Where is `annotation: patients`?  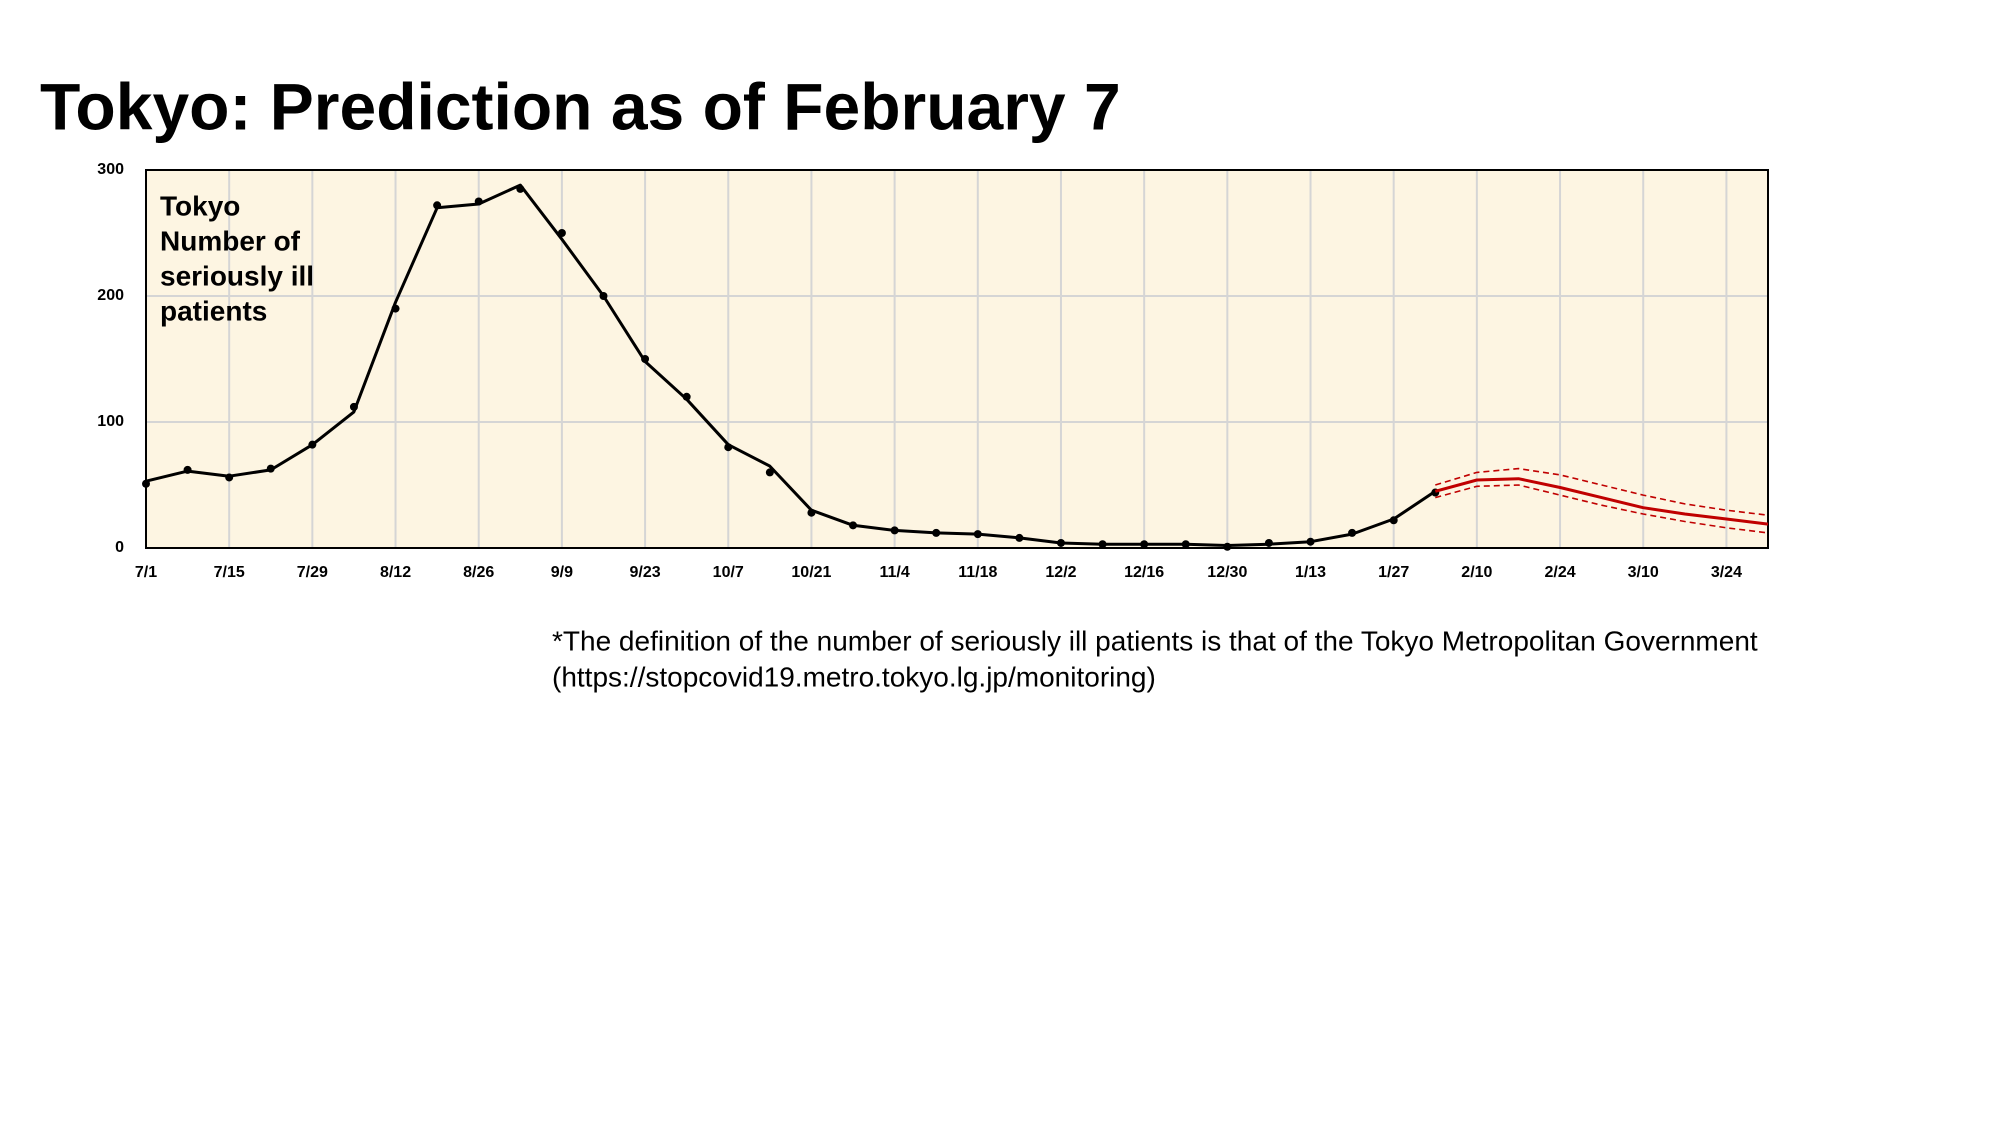
annotation: patients is located at coordinates (213, 310).